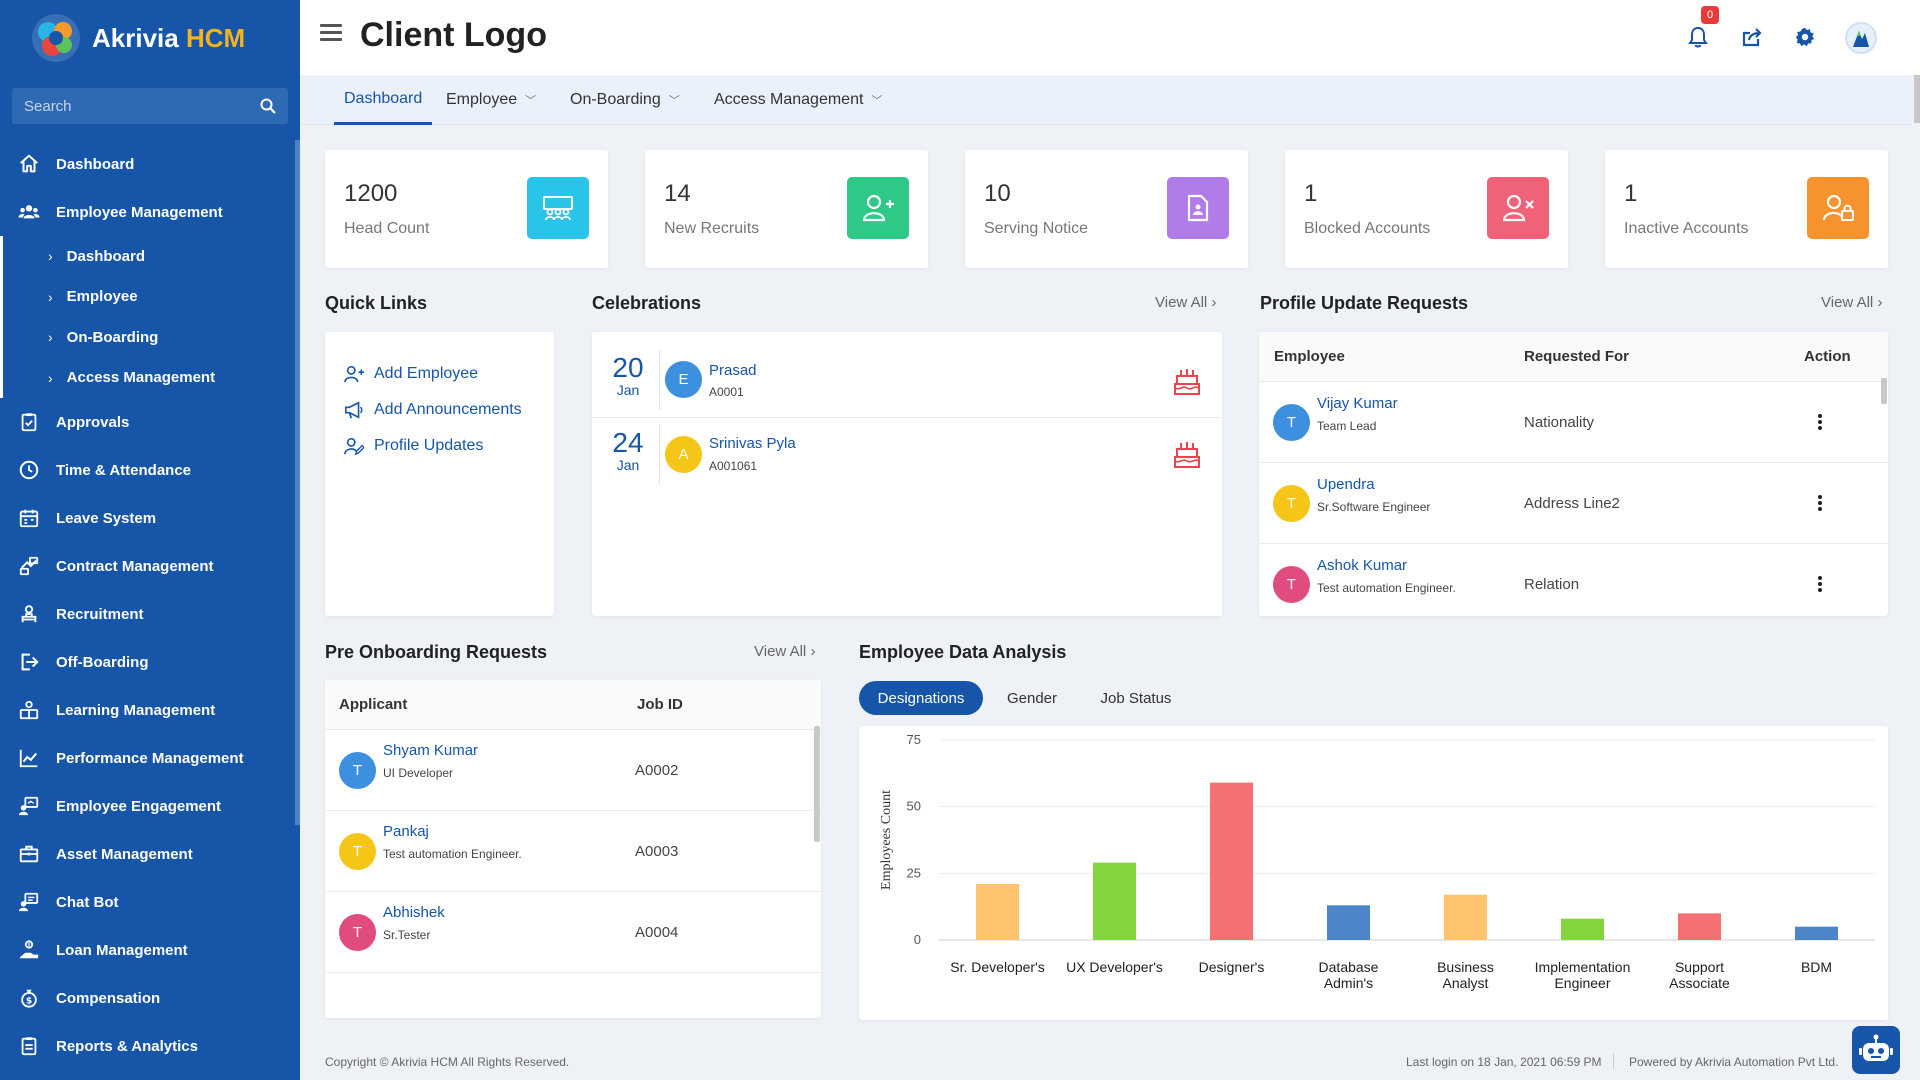 The height and width of the screenshot is (1080, 1920). Describe the element at coordinates (106, 518) in the screenshot. I see `sidebar-item-label: Leave System` at that location.